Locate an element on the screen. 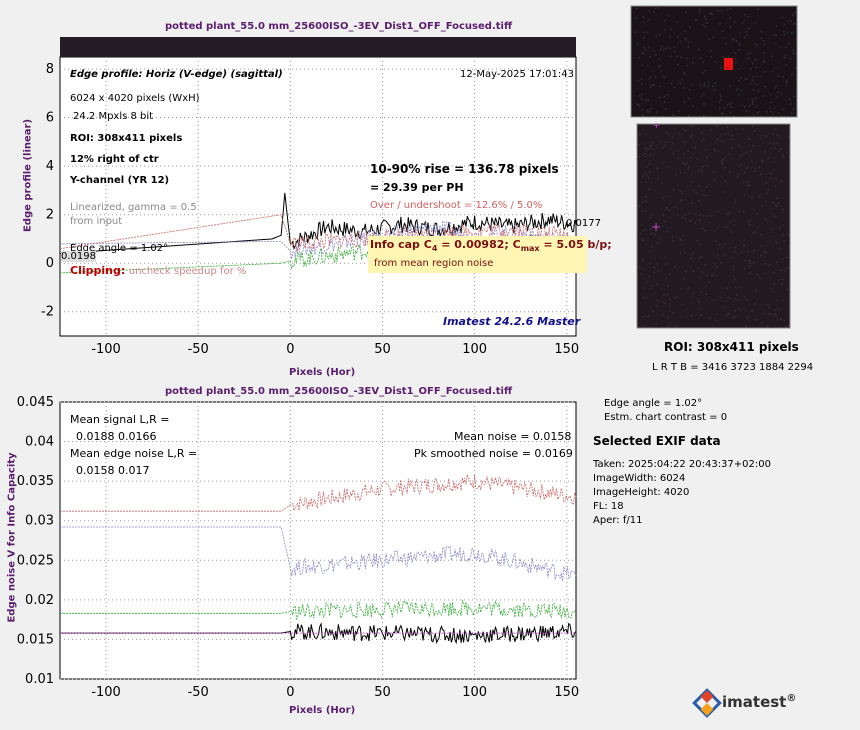 The height and width of the screenshot is (730, 860). y-tick-label: 0.02 is located at coordinates (39, 600).